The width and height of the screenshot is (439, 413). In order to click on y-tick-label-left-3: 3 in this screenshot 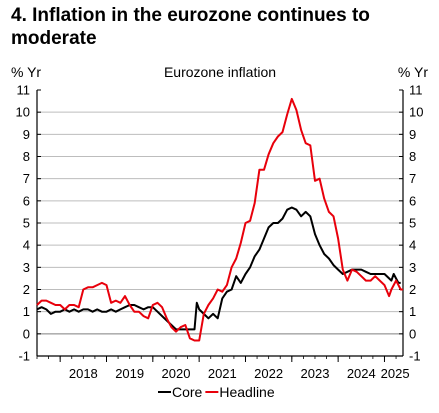, I will do `click(26, 267)`.